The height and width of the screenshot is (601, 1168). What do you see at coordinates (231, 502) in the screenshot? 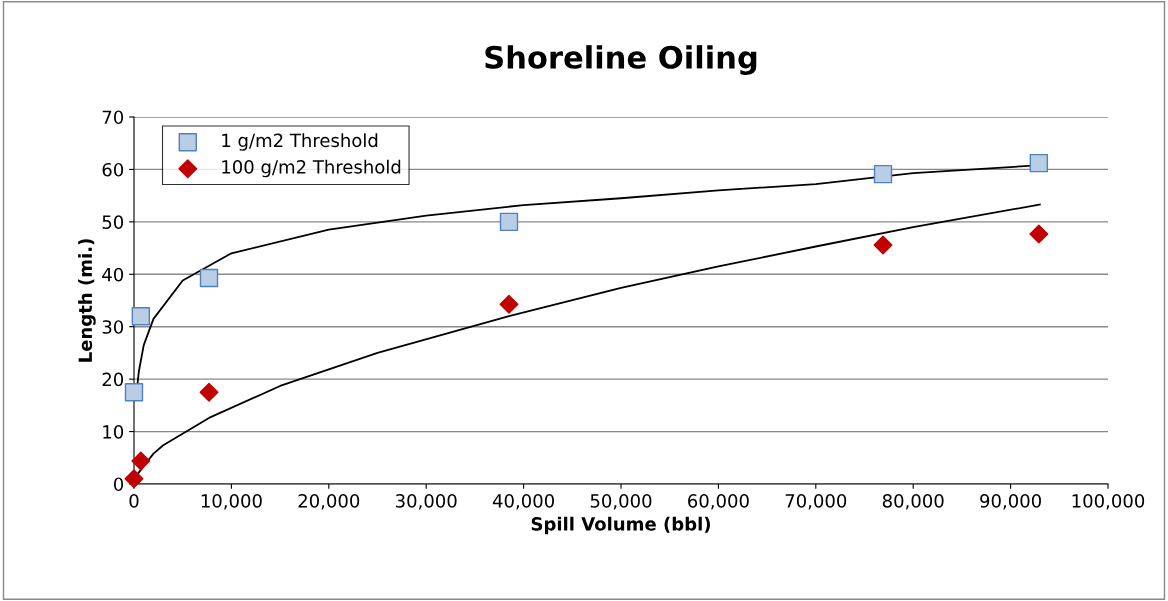
I see `x-tick-label: 10,000` at bounding box center [231, 502].